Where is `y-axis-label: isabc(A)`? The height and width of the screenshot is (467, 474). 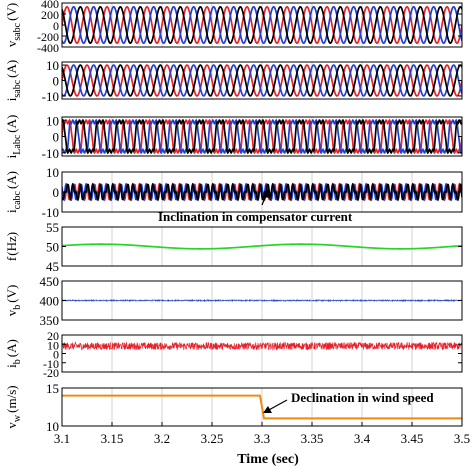
y-axis-label: isabc(A) is located at coordinates (13, 80).